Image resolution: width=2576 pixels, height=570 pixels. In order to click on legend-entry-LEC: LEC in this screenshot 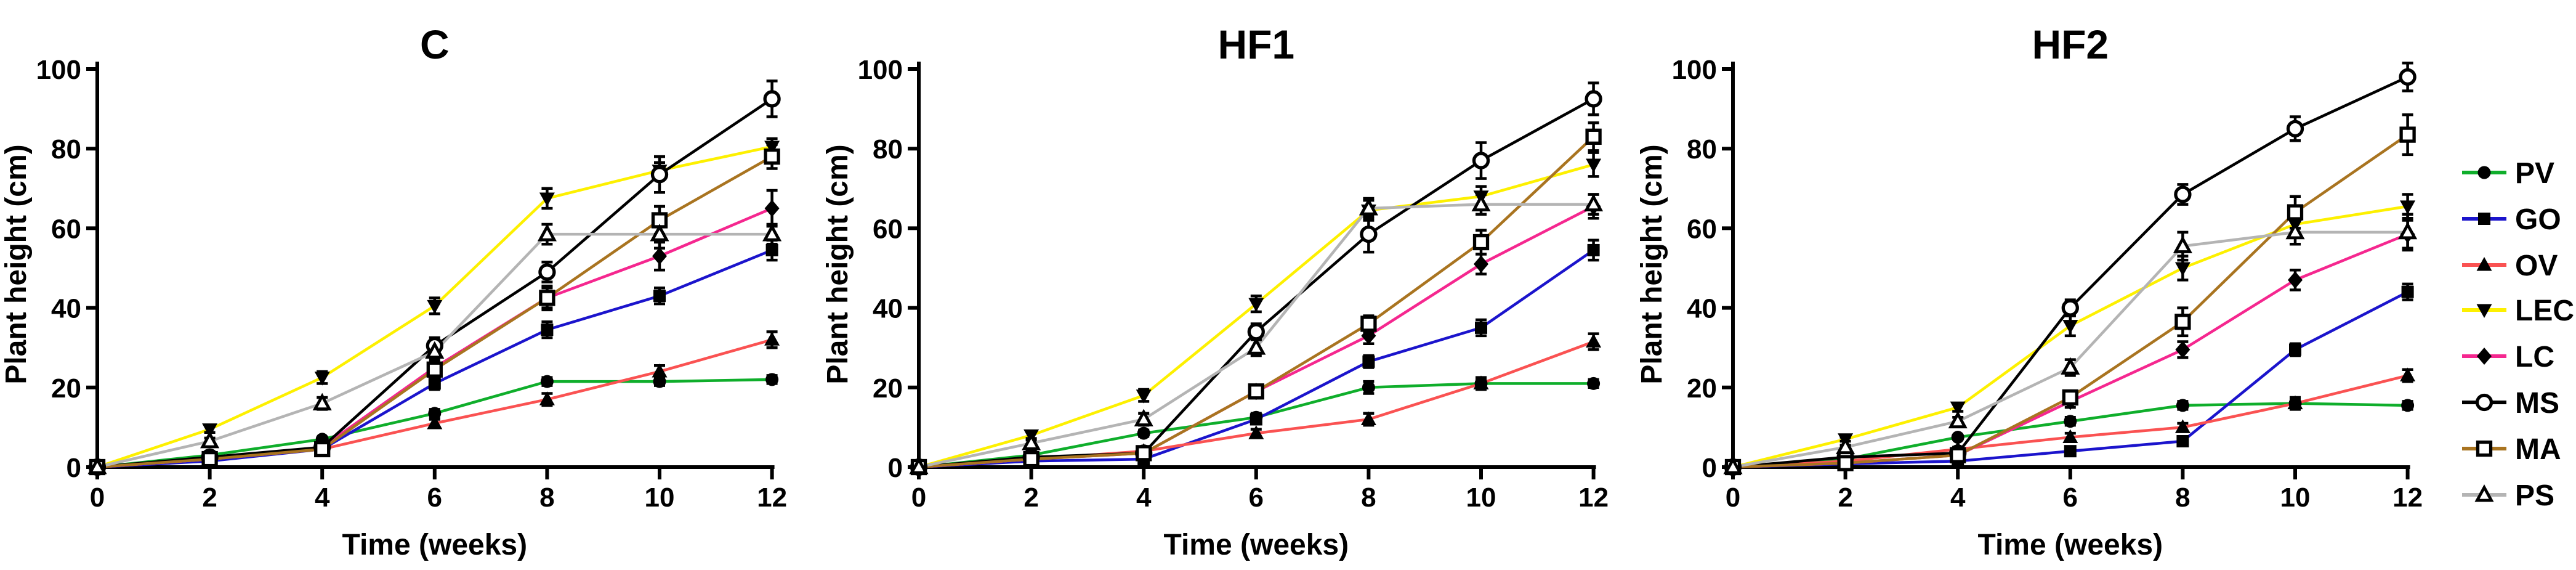, I will do `click(2518, 311)`.